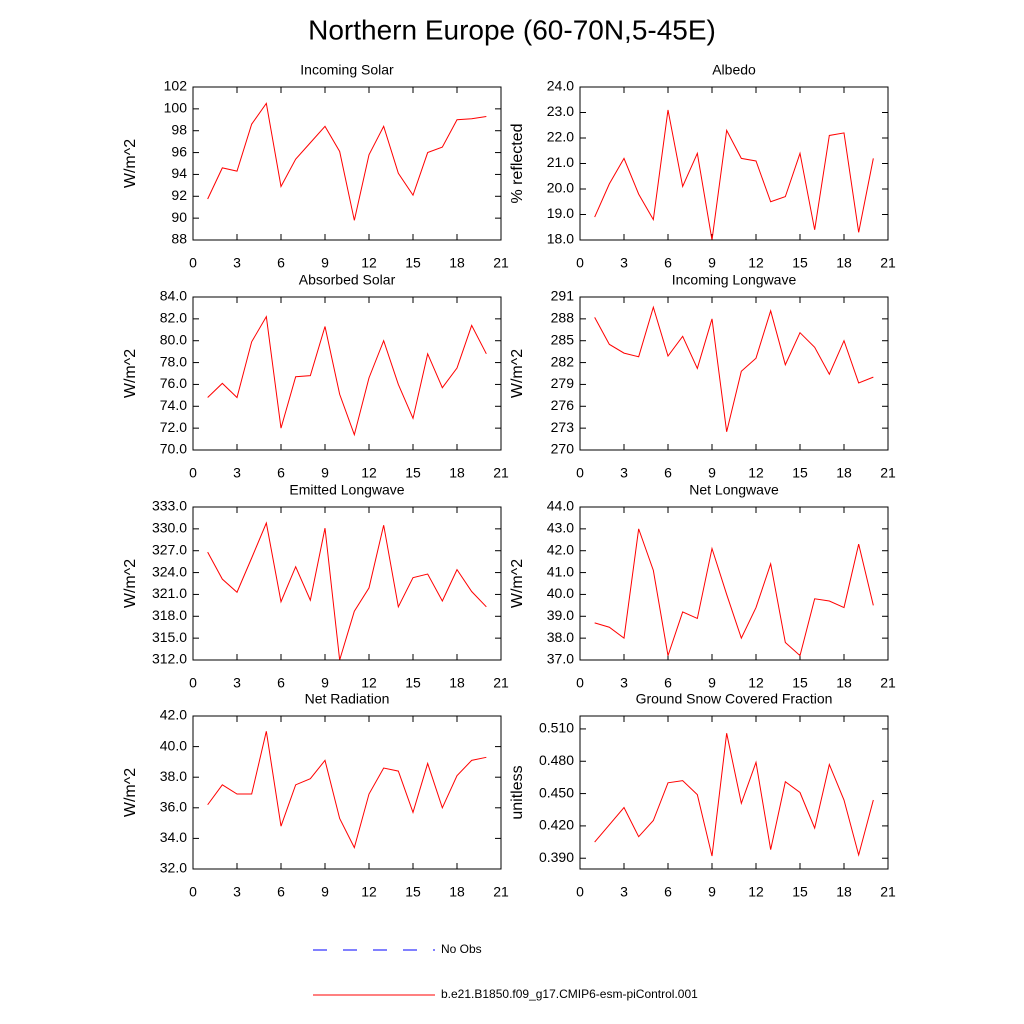 The image size is (1024, 1024). What do you see at coordinates (173, 383) in the screenshot?
I see `y-tick-label: 76.0` at bounding box center [173, 383].